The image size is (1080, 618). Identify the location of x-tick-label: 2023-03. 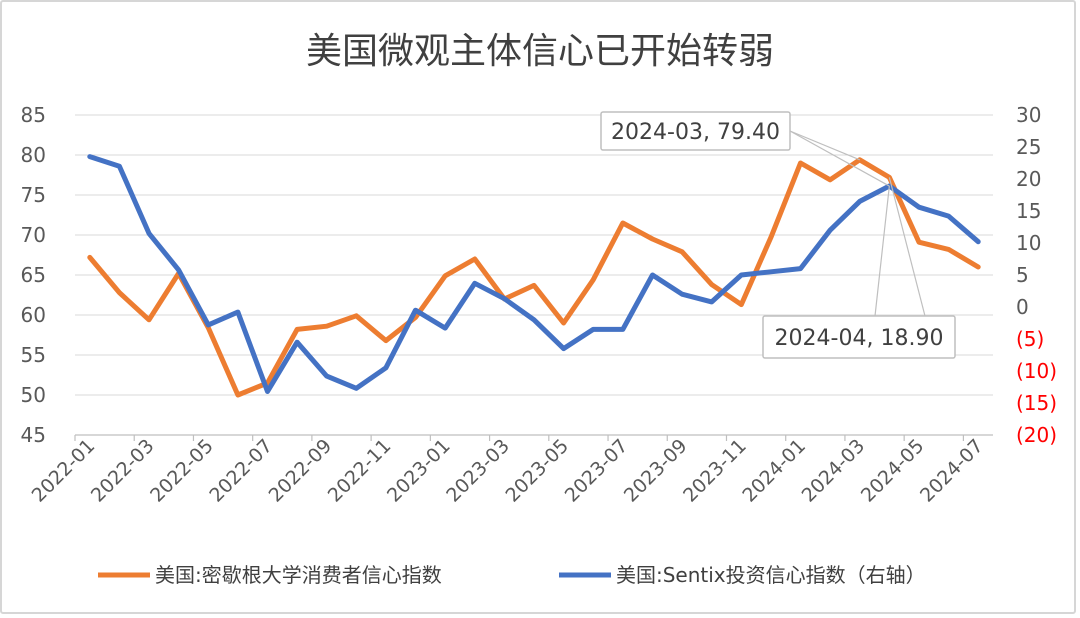
(478, 471).